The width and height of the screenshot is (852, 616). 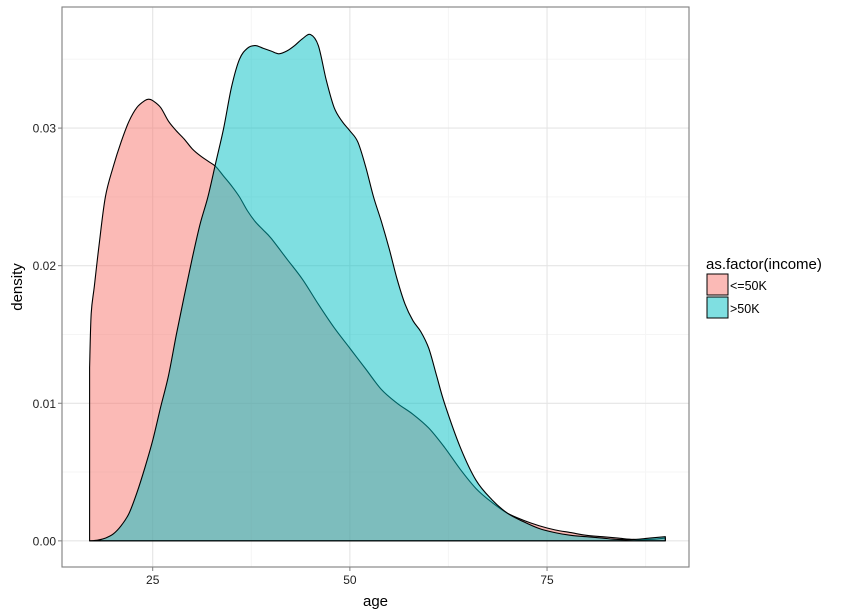 What do you see at coordinates (17, 287) in the screenshot?
I see `y-axis-title: density` at bounding box center [17, 287].